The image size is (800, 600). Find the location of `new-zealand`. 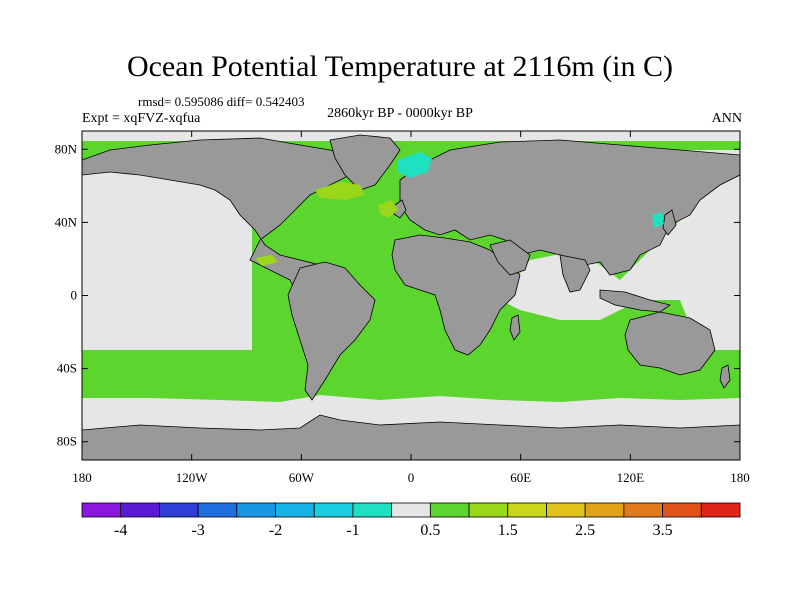

new-zealand is located at coordinates (725, 376).